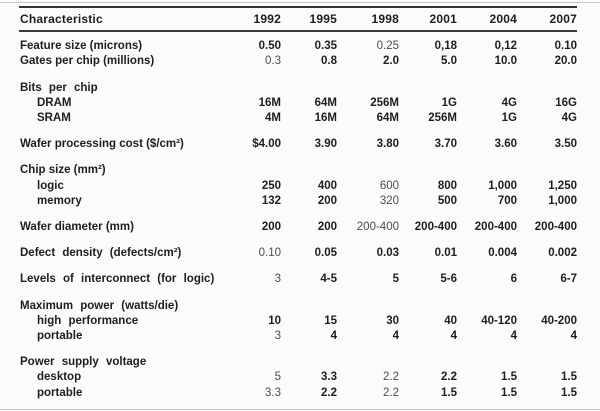  I want to click on value-cell: 40, so click(450, 320).